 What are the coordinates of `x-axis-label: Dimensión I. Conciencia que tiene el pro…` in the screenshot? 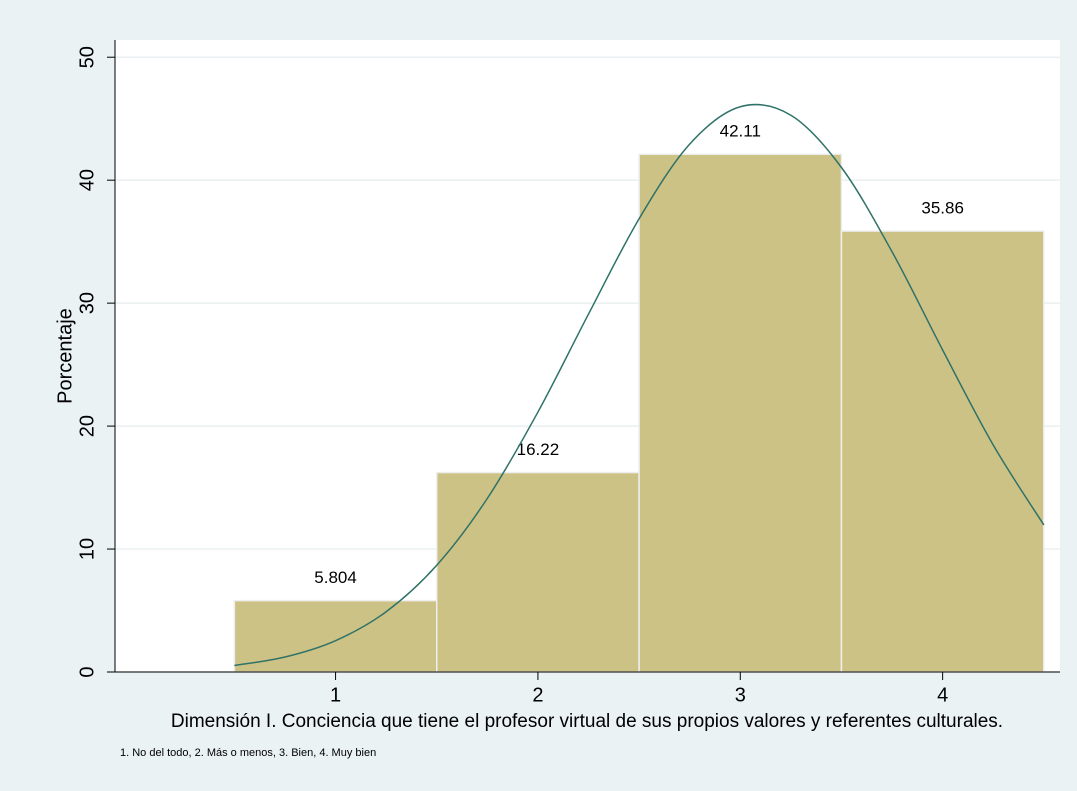 It's located at (587, 721).